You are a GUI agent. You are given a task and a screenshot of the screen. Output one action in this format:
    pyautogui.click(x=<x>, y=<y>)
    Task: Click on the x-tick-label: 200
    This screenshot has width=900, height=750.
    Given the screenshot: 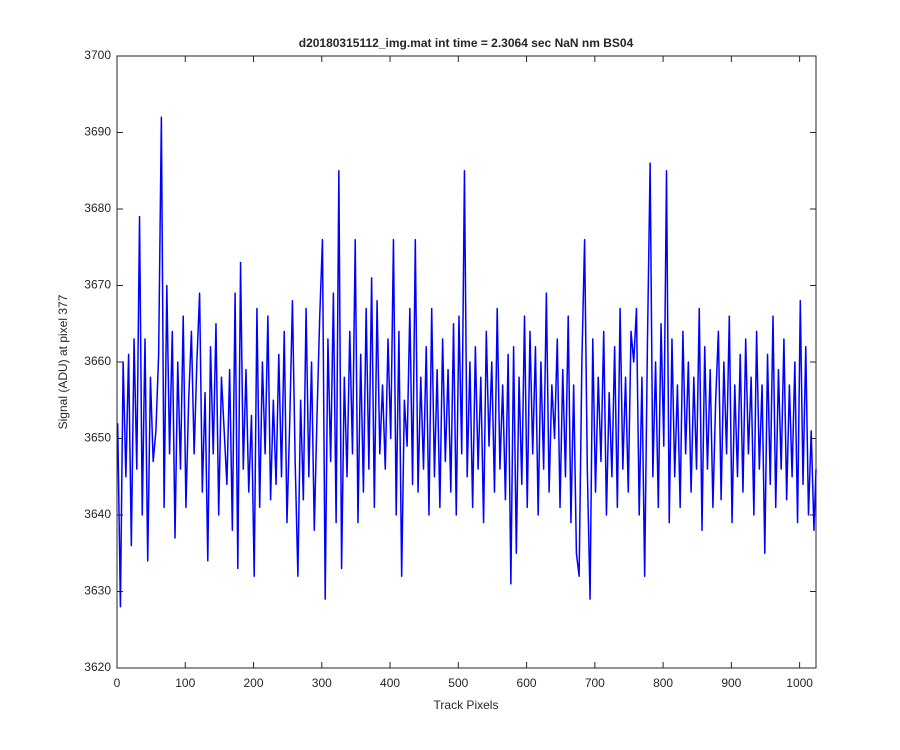 What is the action you would take?
    pyautogui.click(x=254, y=683)
    